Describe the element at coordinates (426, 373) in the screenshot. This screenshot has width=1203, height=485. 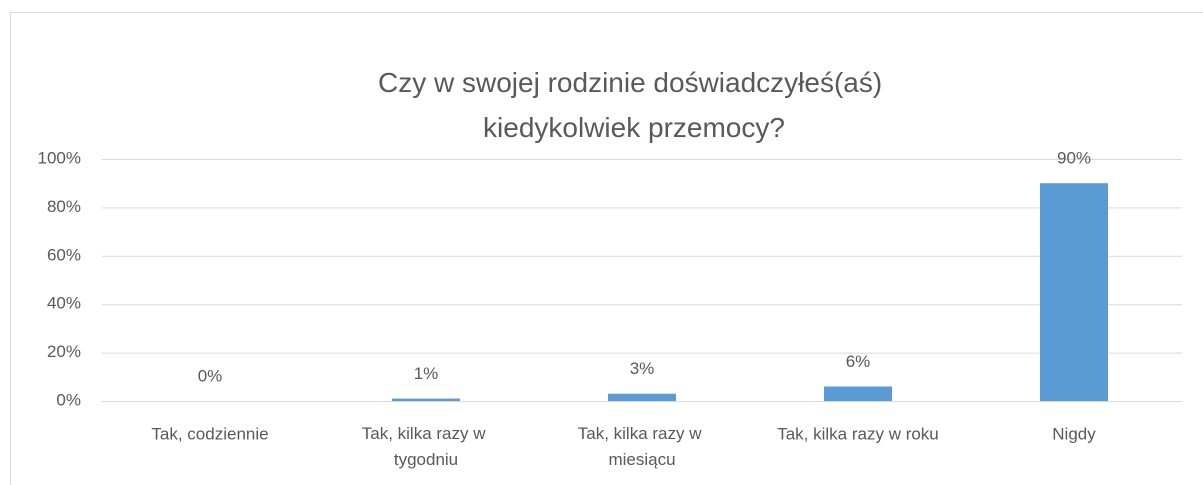
I see `data-label: 1%` at that location.